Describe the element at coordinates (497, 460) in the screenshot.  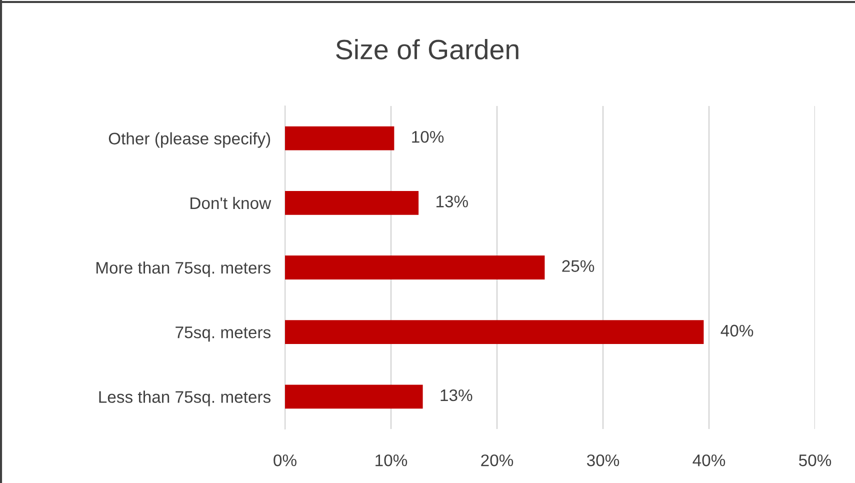
I see `x-tick-label: 20%` at that location.